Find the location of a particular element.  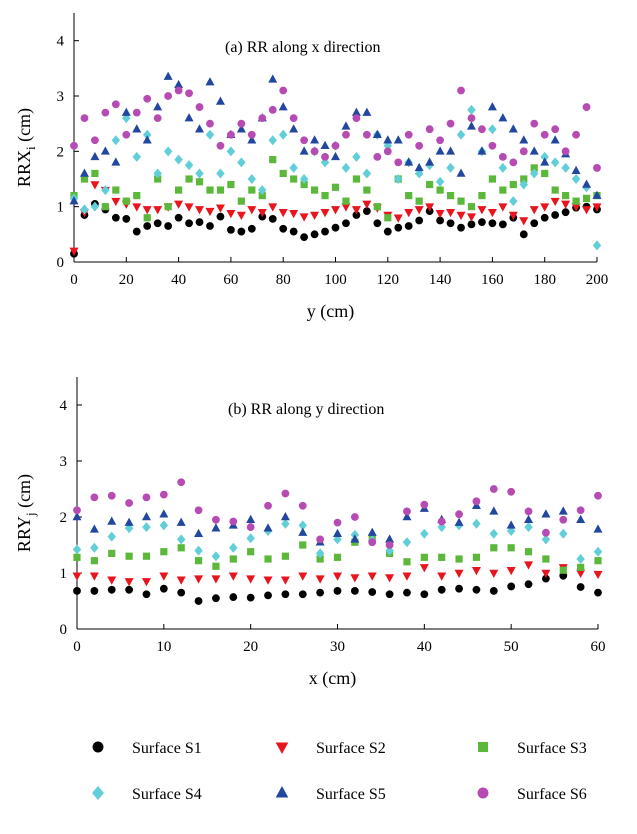

panel-b-x-tick-label-1: 10 is located at coordinates (163, 647).